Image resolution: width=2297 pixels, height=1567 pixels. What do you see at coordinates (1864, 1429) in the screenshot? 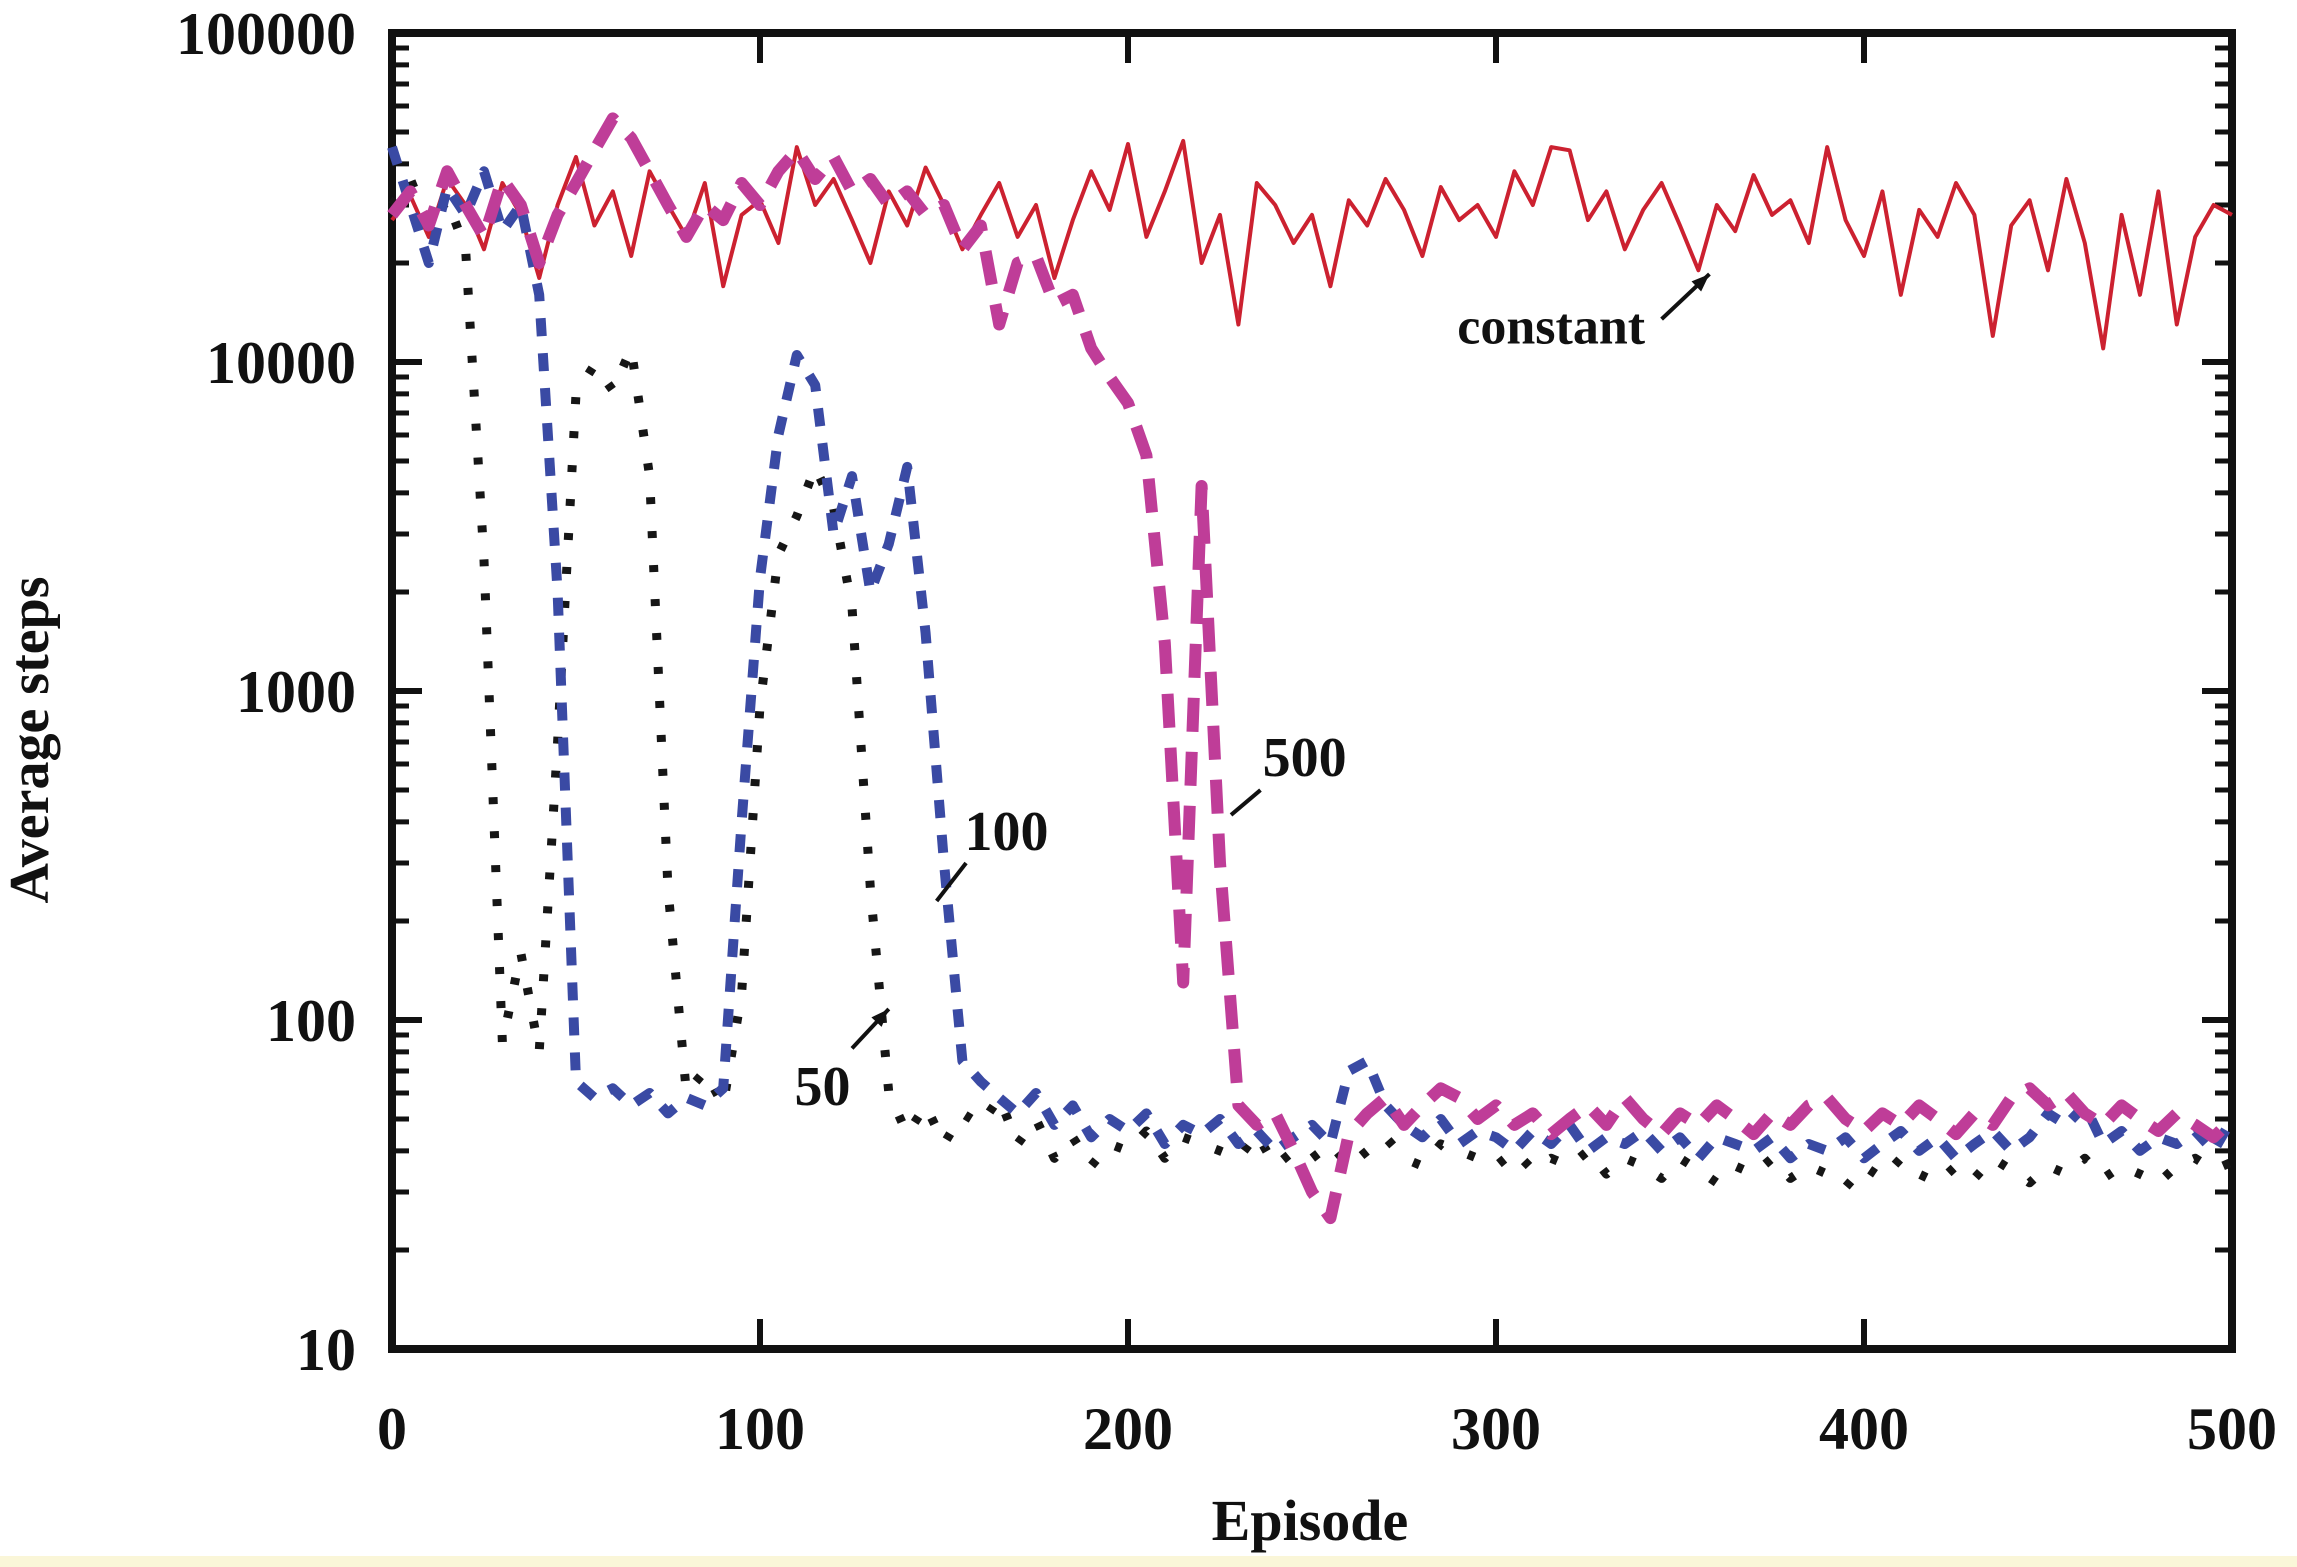
I see `x-tick-label: 400` at bounding box center [1864, 1429].